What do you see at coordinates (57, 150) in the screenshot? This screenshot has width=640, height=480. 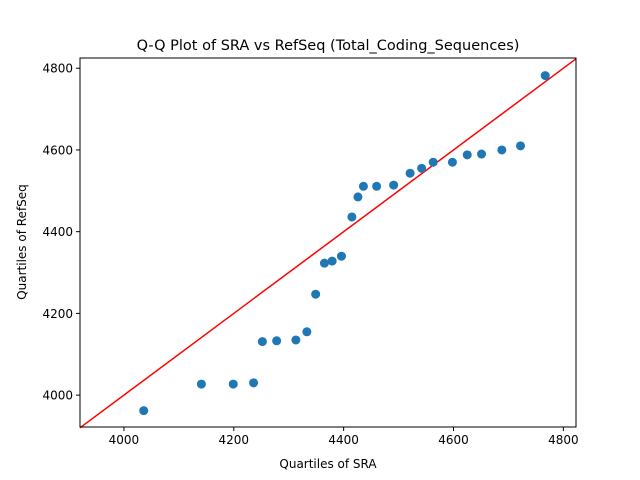 I see `y-tick-label: 4600` at bounding box center [57, 150].